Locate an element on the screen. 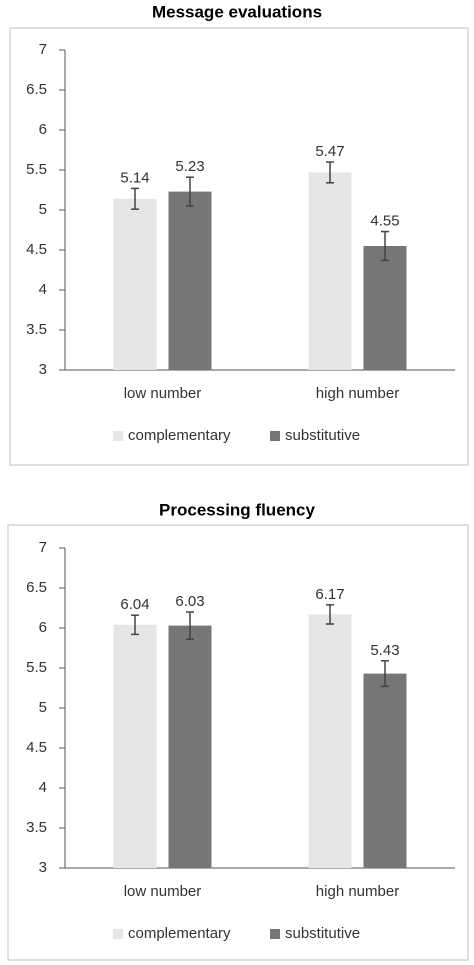 The width and height of the screenshot is (474, 965). chart-title: Message evaluations is located at coordinates (237, 11).